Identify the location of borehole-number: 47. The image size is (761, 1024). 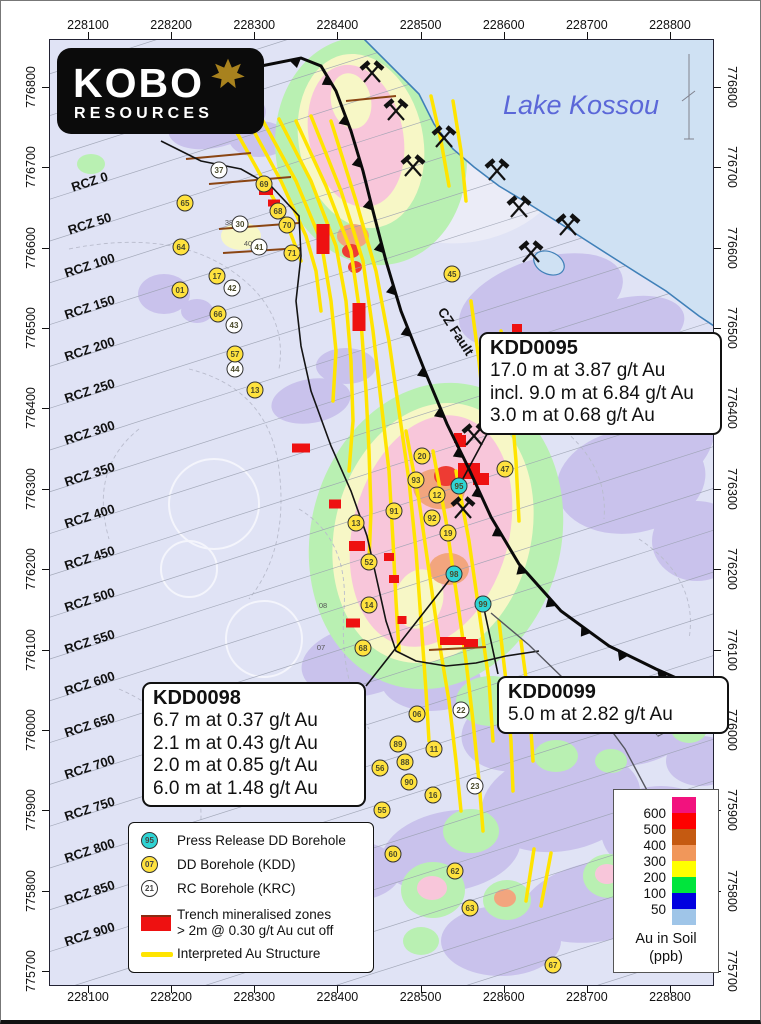
(505, 469).